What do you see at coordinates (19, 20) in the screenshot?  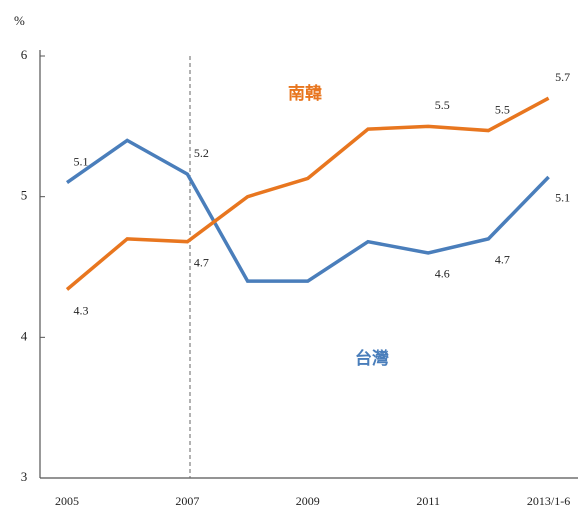 I see `y-axis-label: %` at bounding box center [19, 20].